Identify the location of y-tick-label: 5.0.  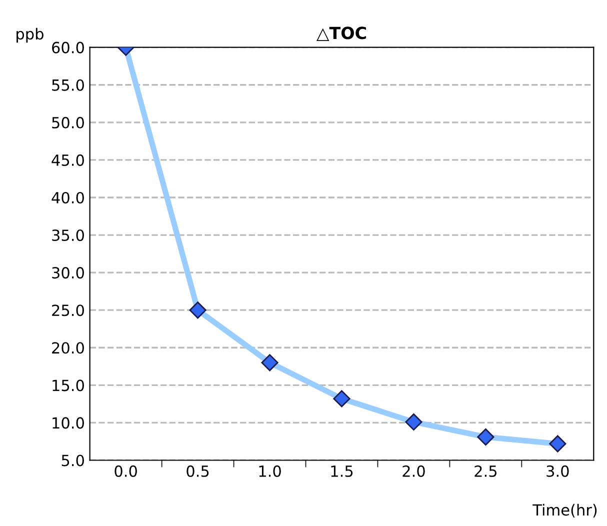
(73, 460).